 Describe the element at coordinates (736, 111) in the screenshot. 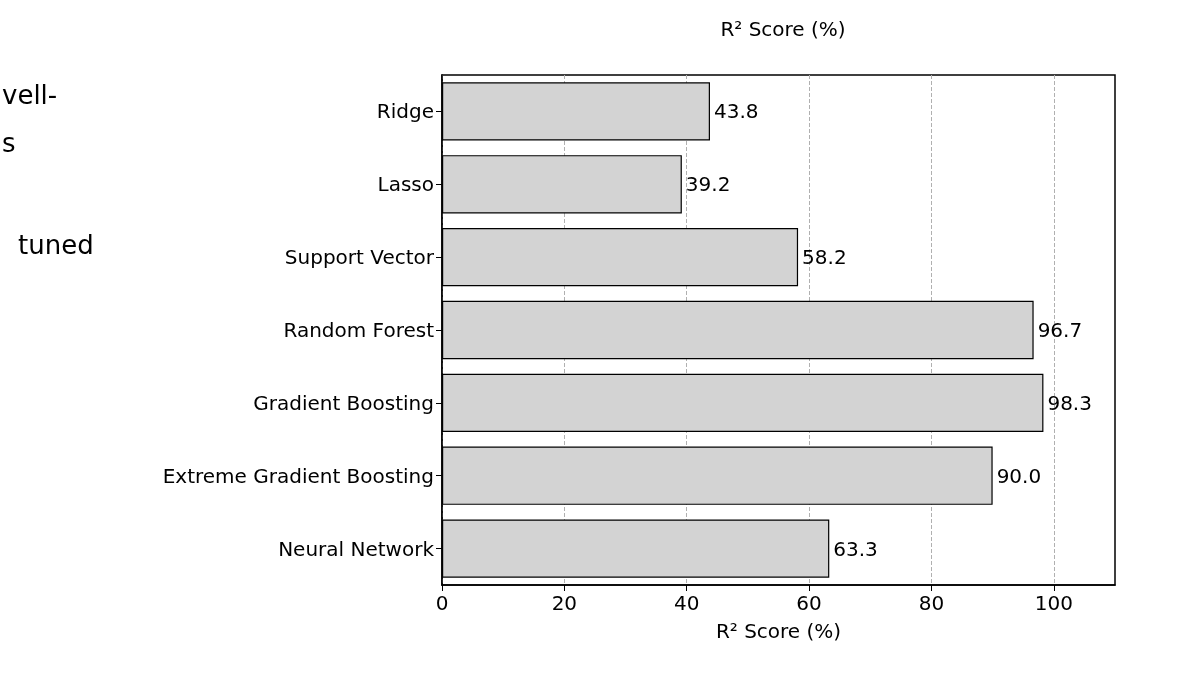

I see `data-label: 43.8` at that location.